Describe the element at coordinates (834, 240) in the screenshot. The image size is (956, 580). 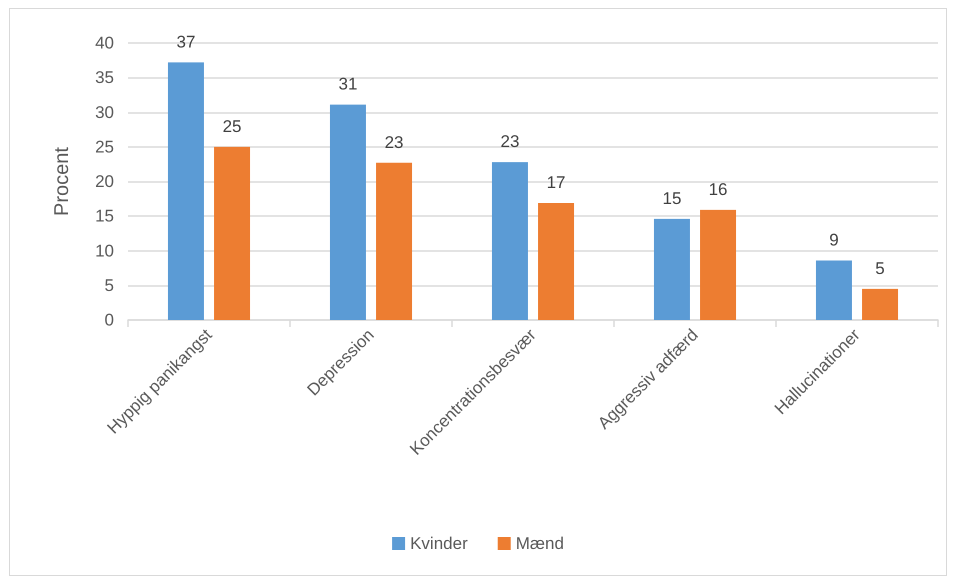
I see `data-label: 9` at that location.